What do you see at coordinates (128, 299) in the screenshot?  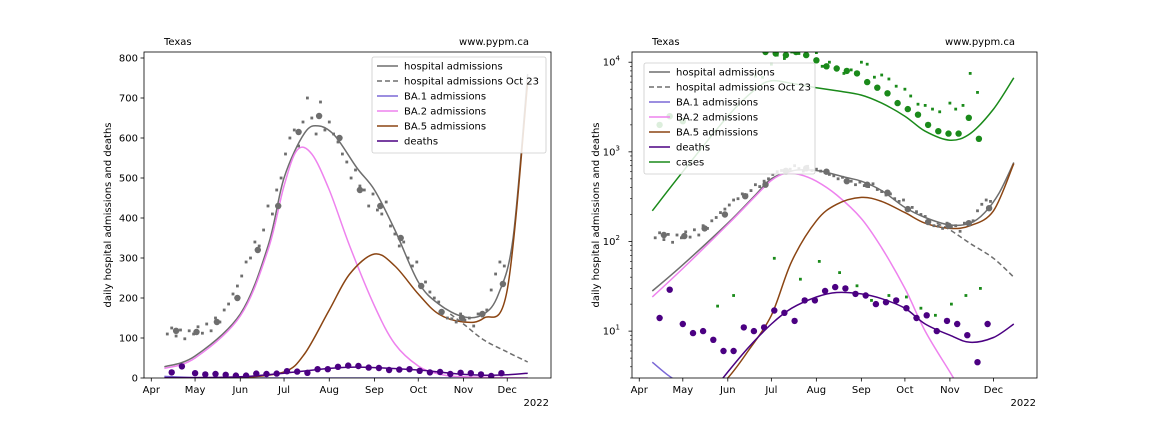 I see `y-tick-label: 200` at bounding box center [128, 299].